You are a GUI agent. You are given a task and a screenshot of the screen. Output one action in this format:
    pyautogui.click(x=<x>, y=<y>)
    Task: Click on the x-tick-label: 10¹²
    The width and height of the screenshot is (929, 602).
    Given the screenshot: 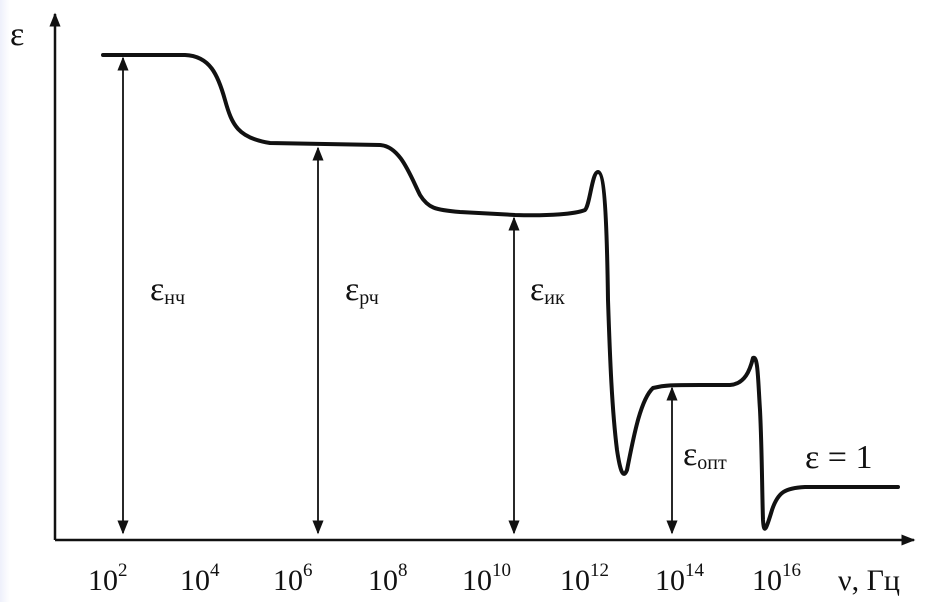 What is the action you would take?
    pyautogui.click(x=584, y=578)
    